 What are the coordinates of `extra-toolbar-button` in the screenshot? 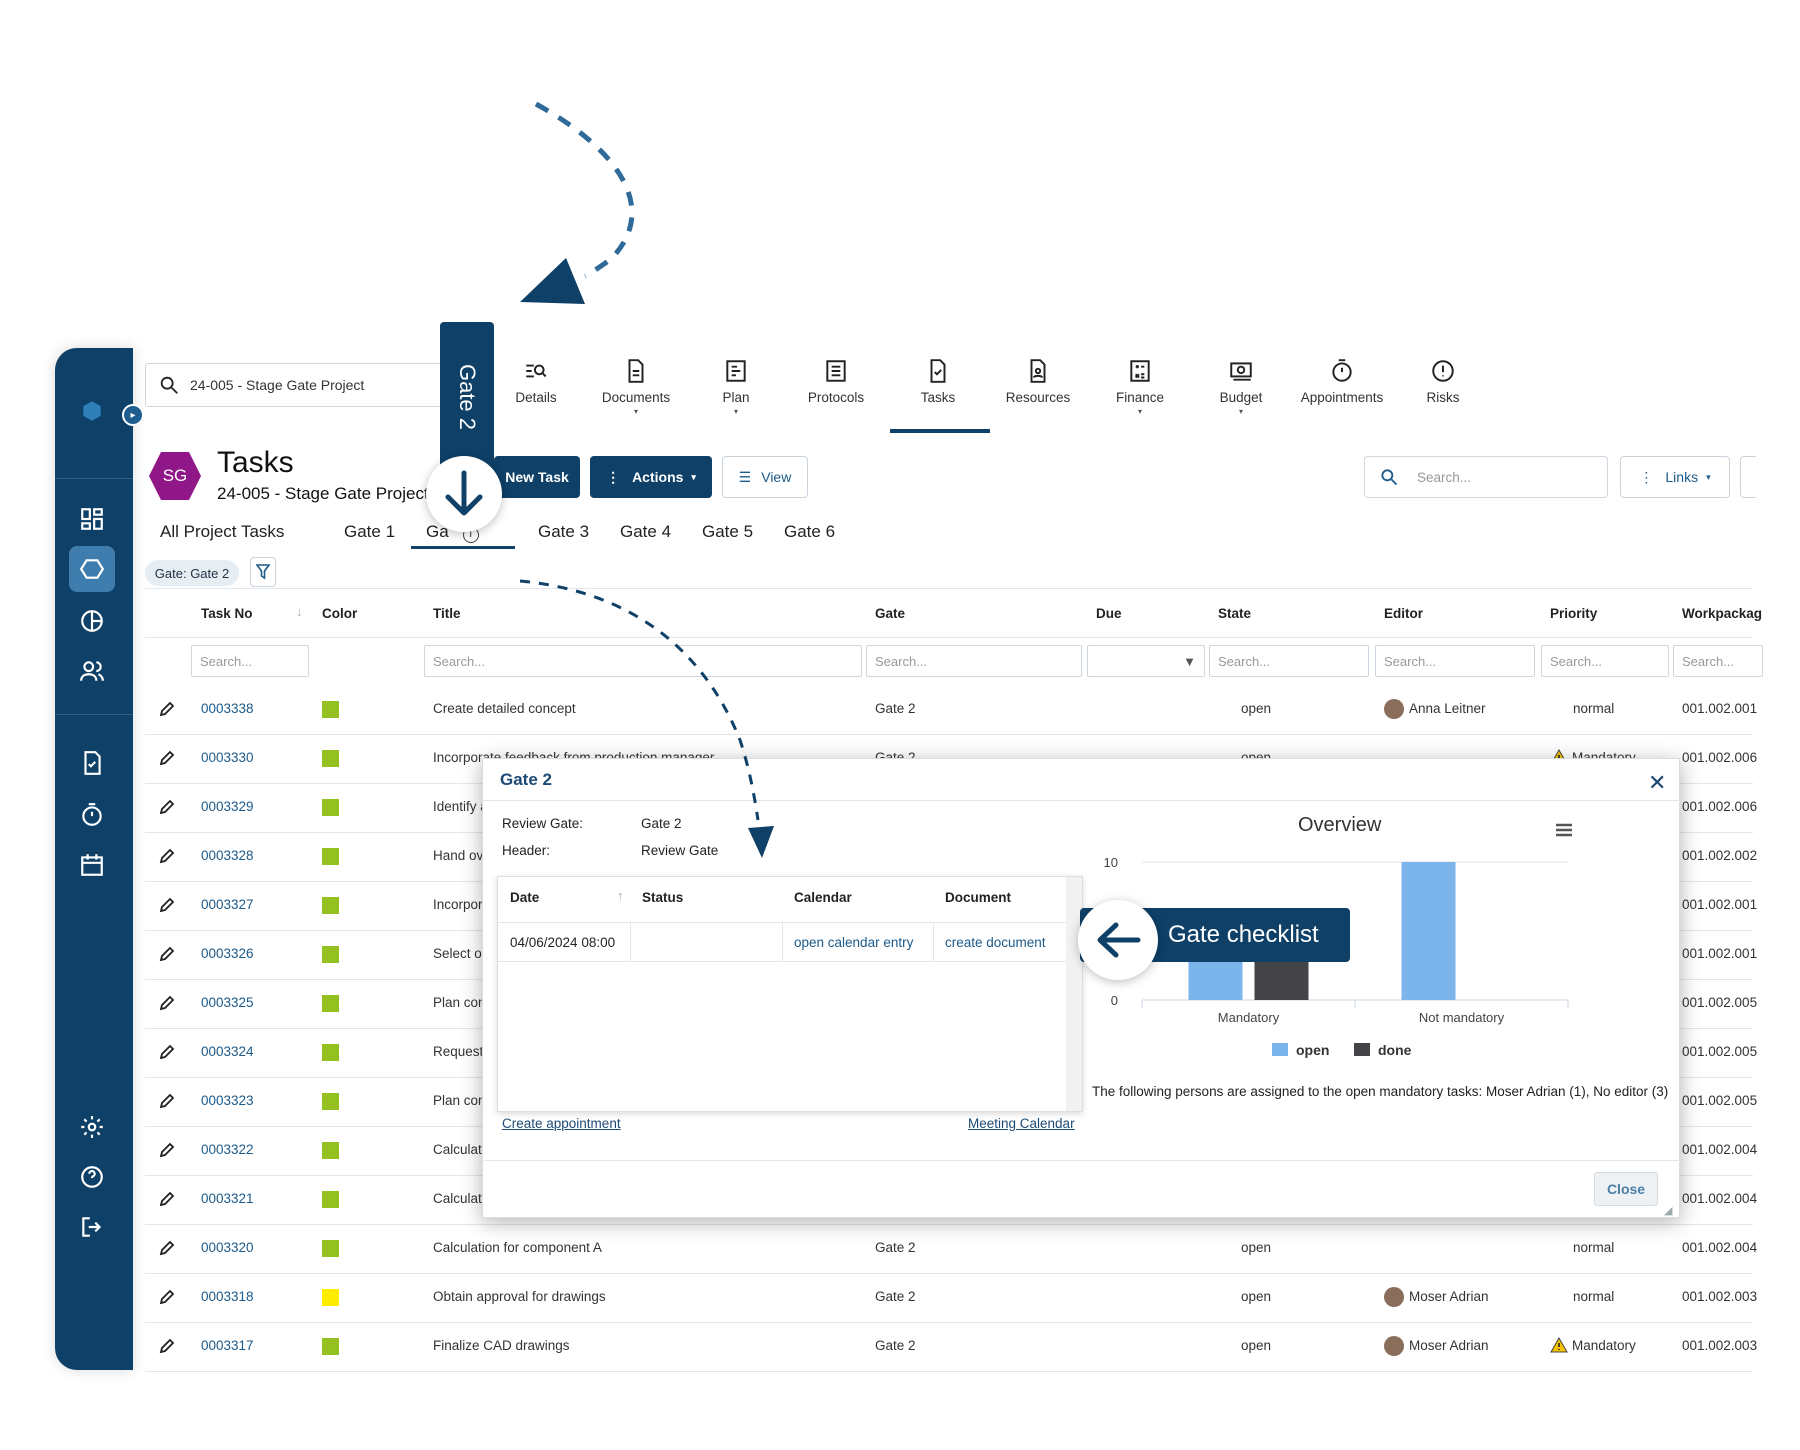 It's located at (1748, 477).